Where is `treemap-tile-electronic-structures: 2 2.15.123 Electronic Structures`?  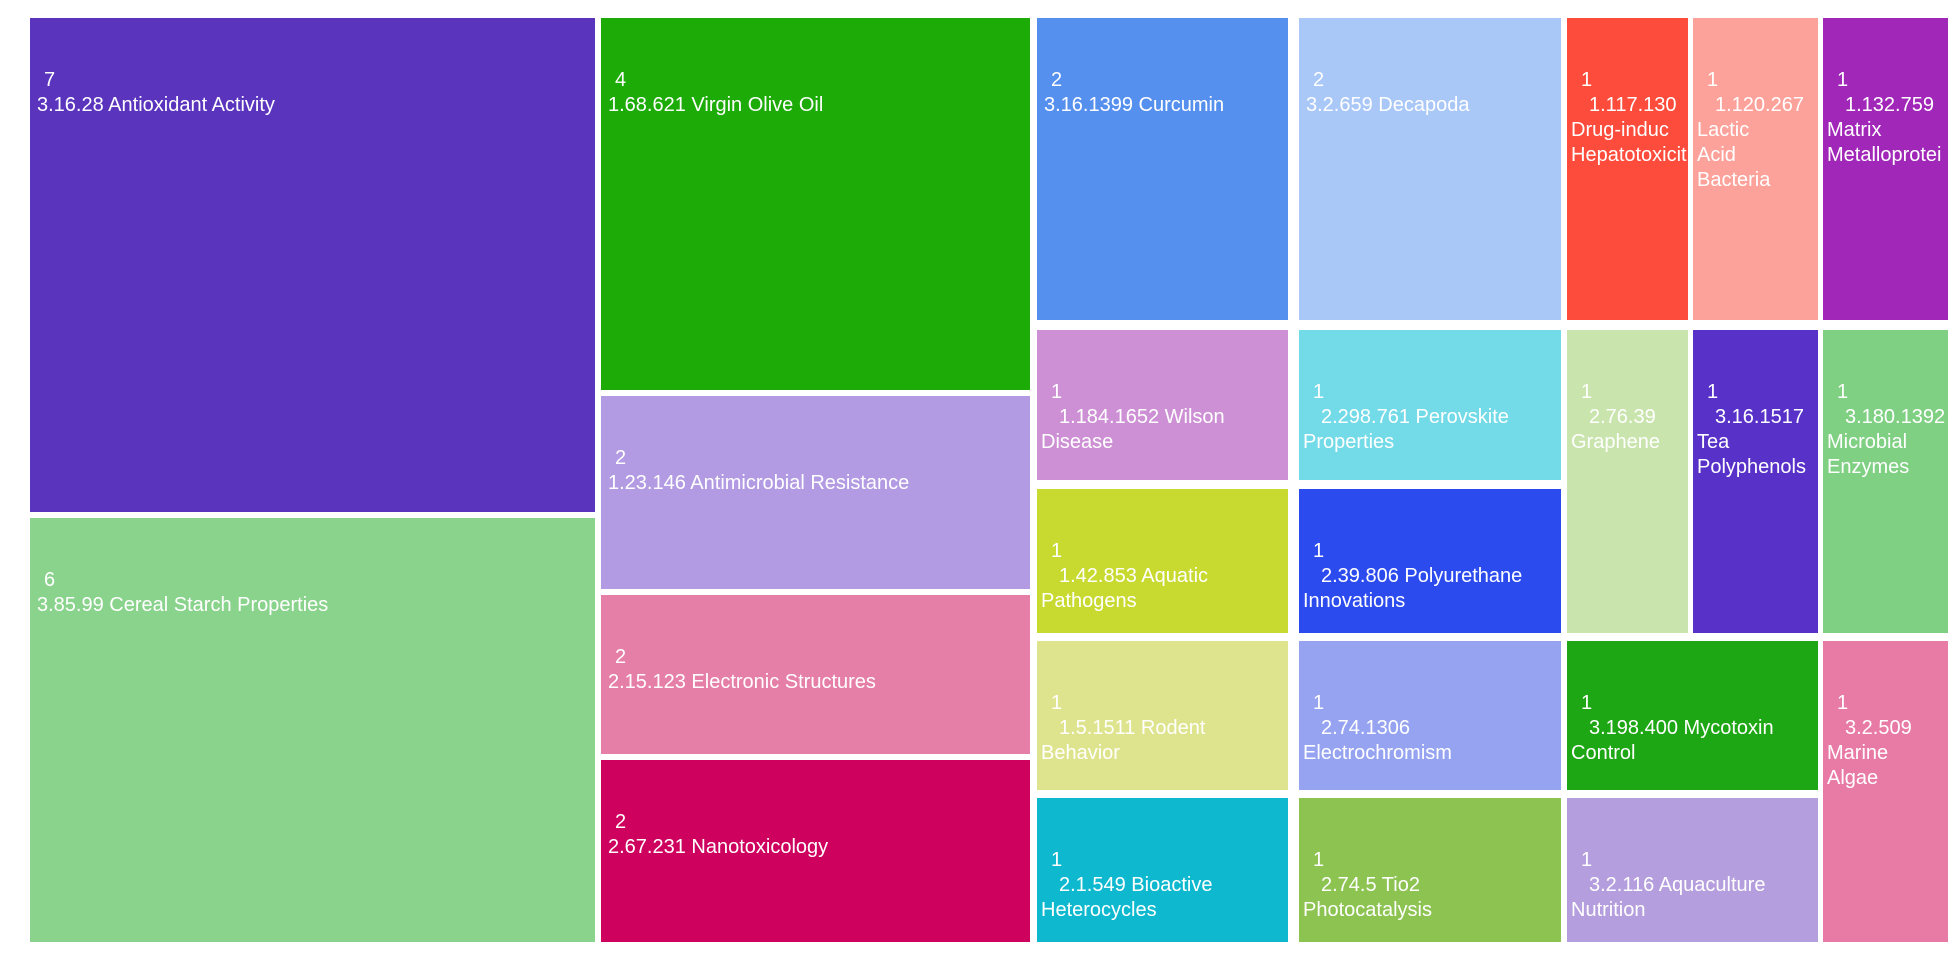
treemap-tile-electronic-structures: 2 2.15.123 Electronic Structures is located at coordinates (815, 674).